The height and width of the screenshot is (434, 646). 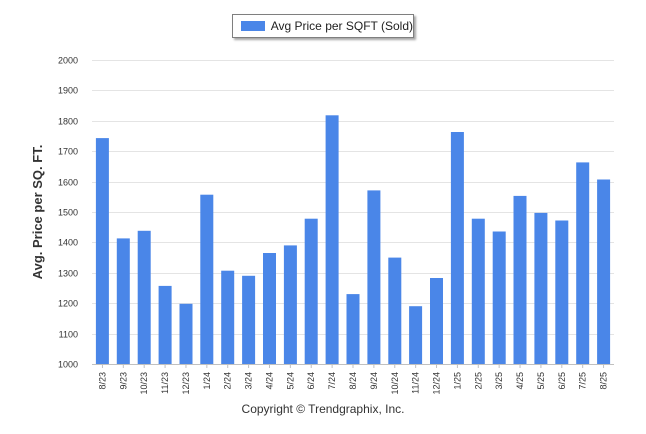 What do you see at coordinates (311, 381) in the screenshot?
I see `x-tick-label: 6/24` at bounding box center [311, 381].